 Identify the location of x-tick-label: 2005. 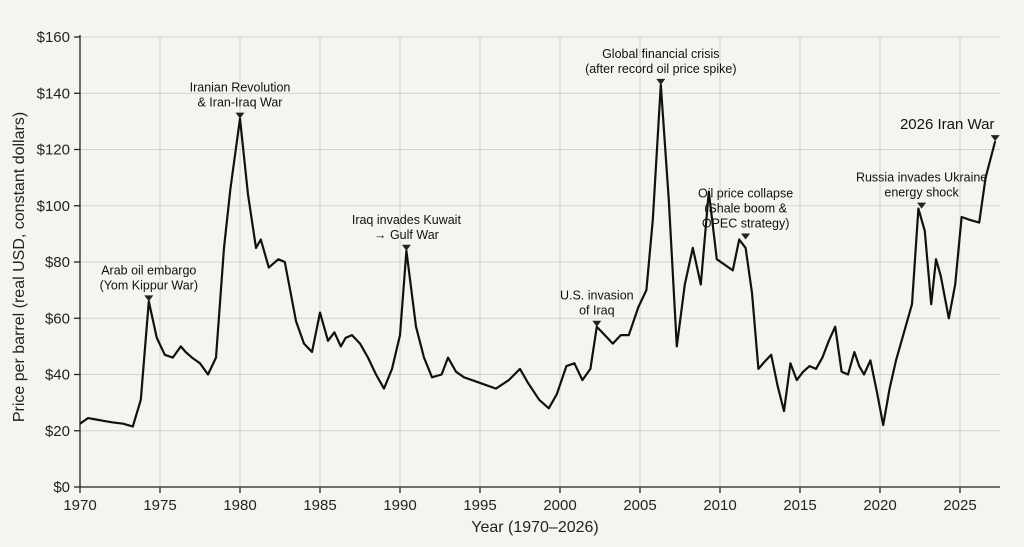
(639, 505).